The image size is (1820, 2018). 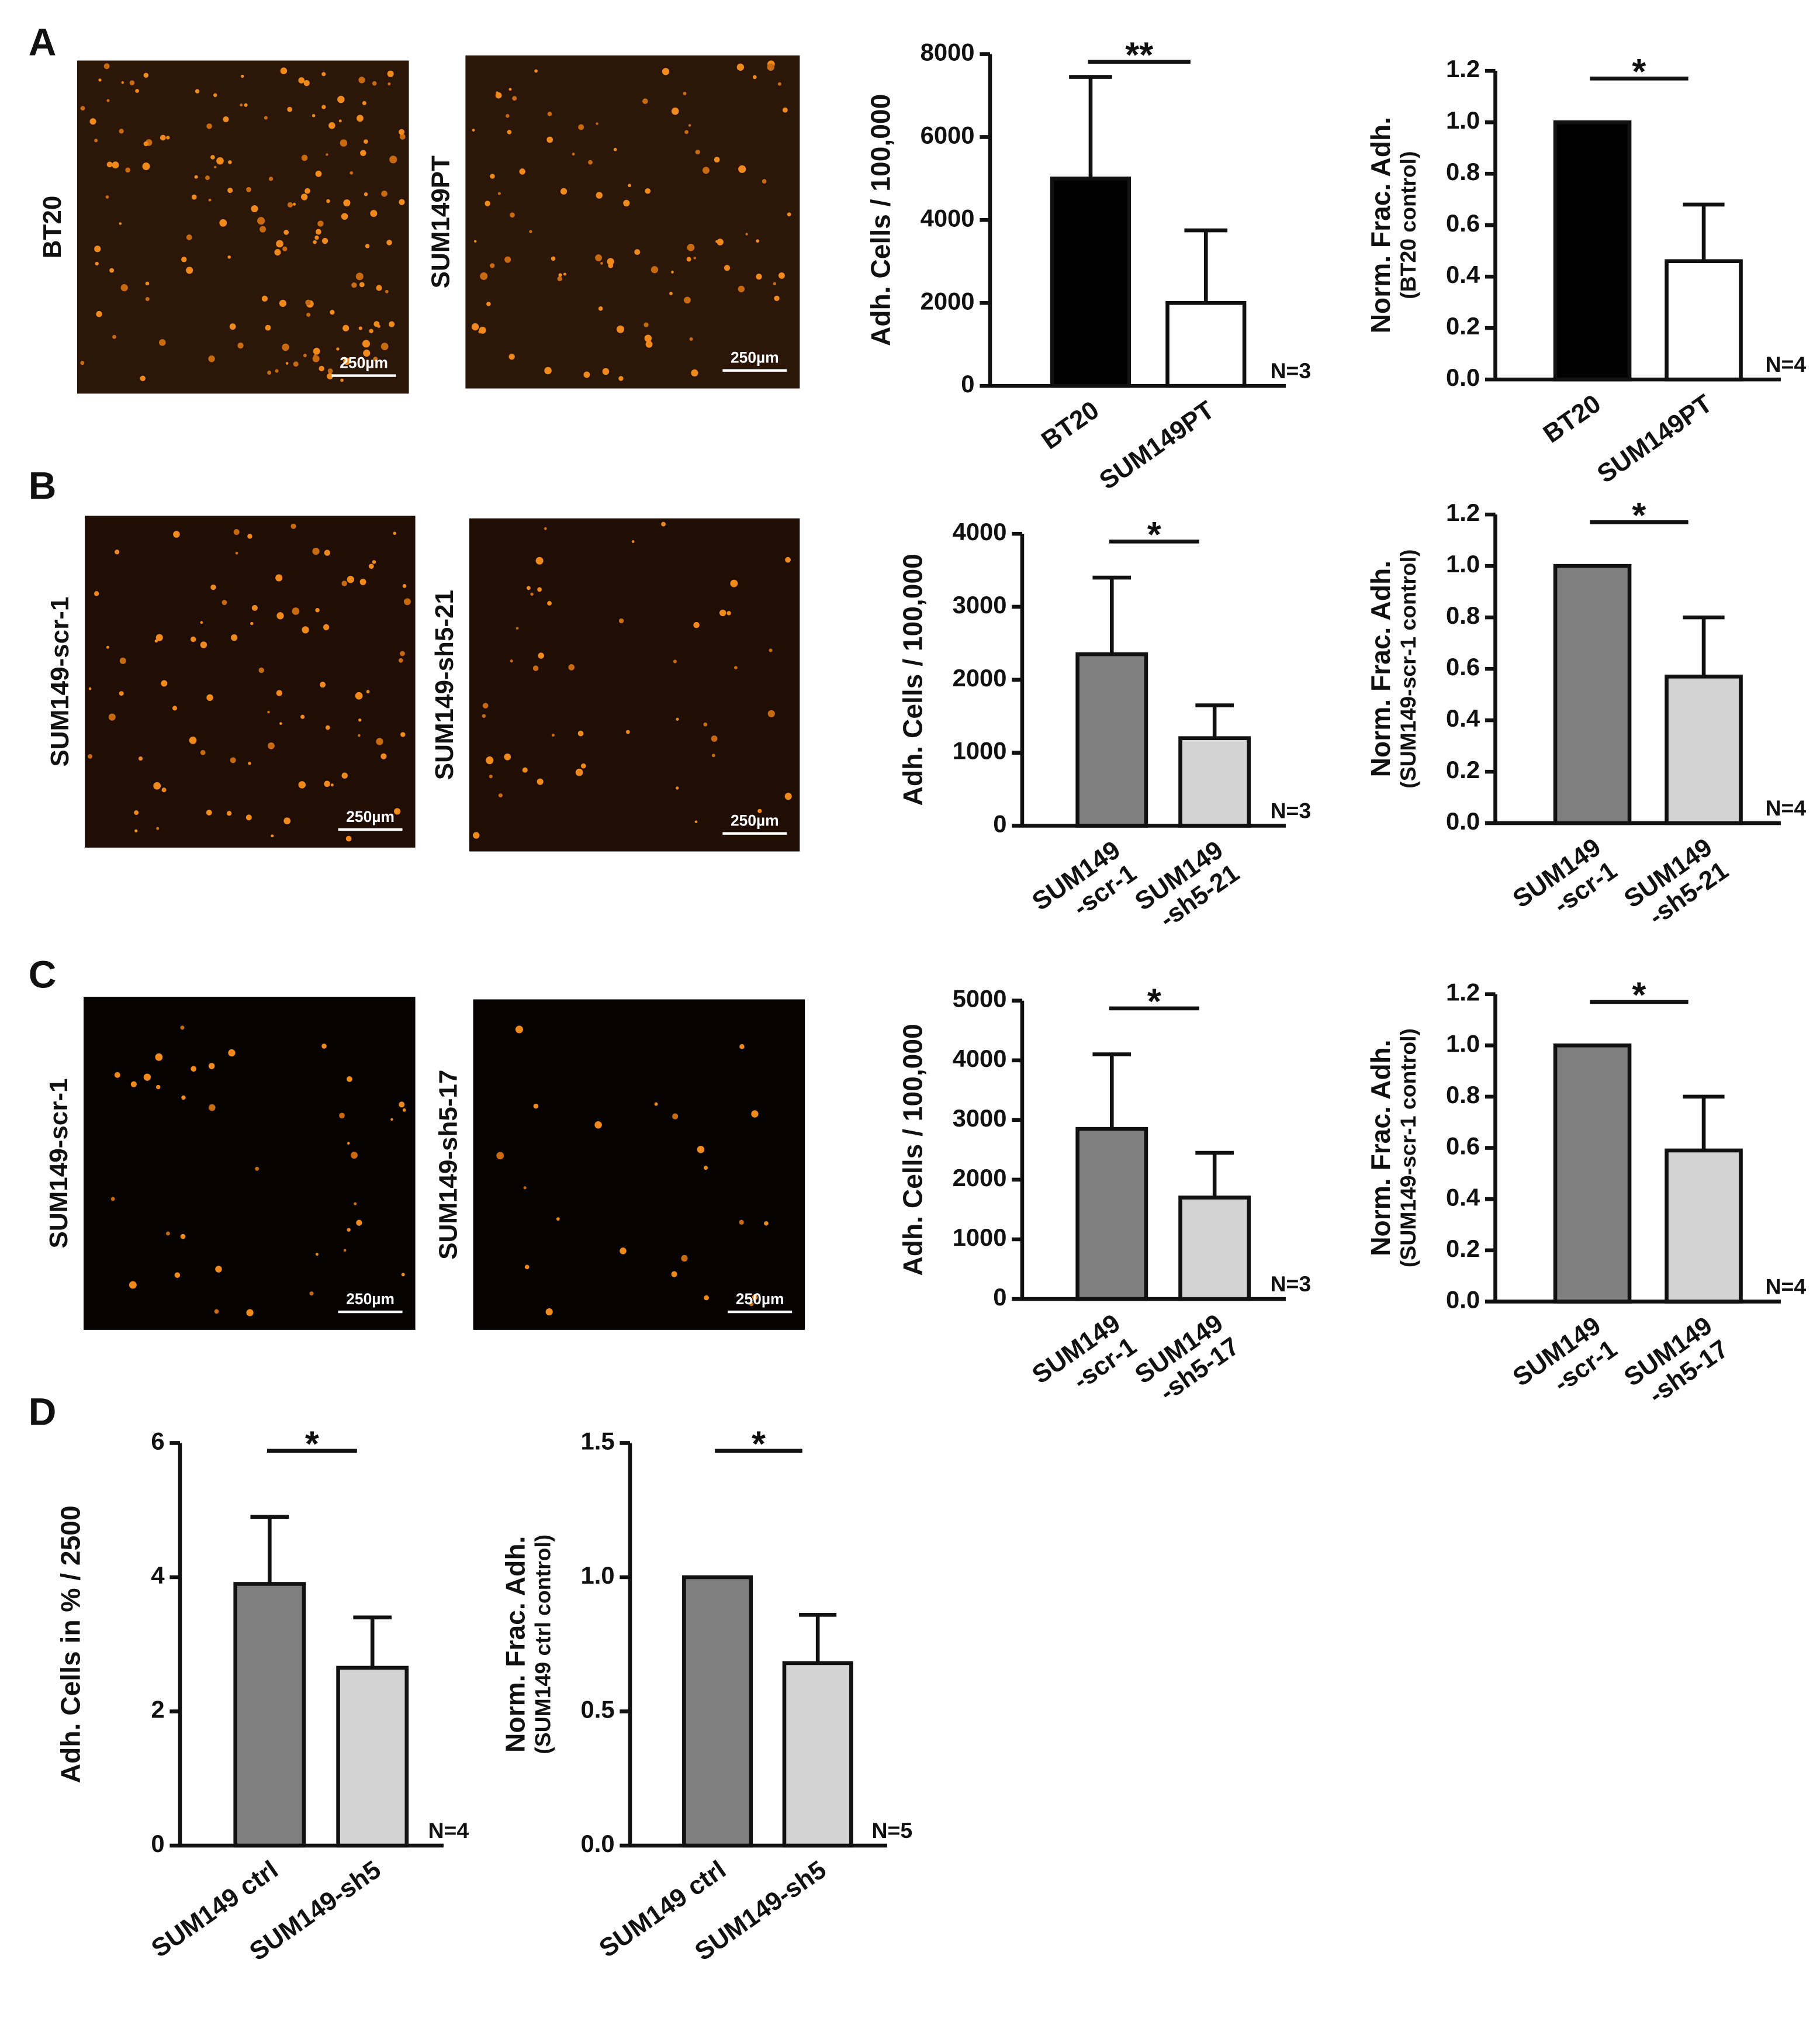 What do you see at coordinates (980, 604) in the screenshot?
I see `y-tick-label: 3000` at bounding box center [980, 604].